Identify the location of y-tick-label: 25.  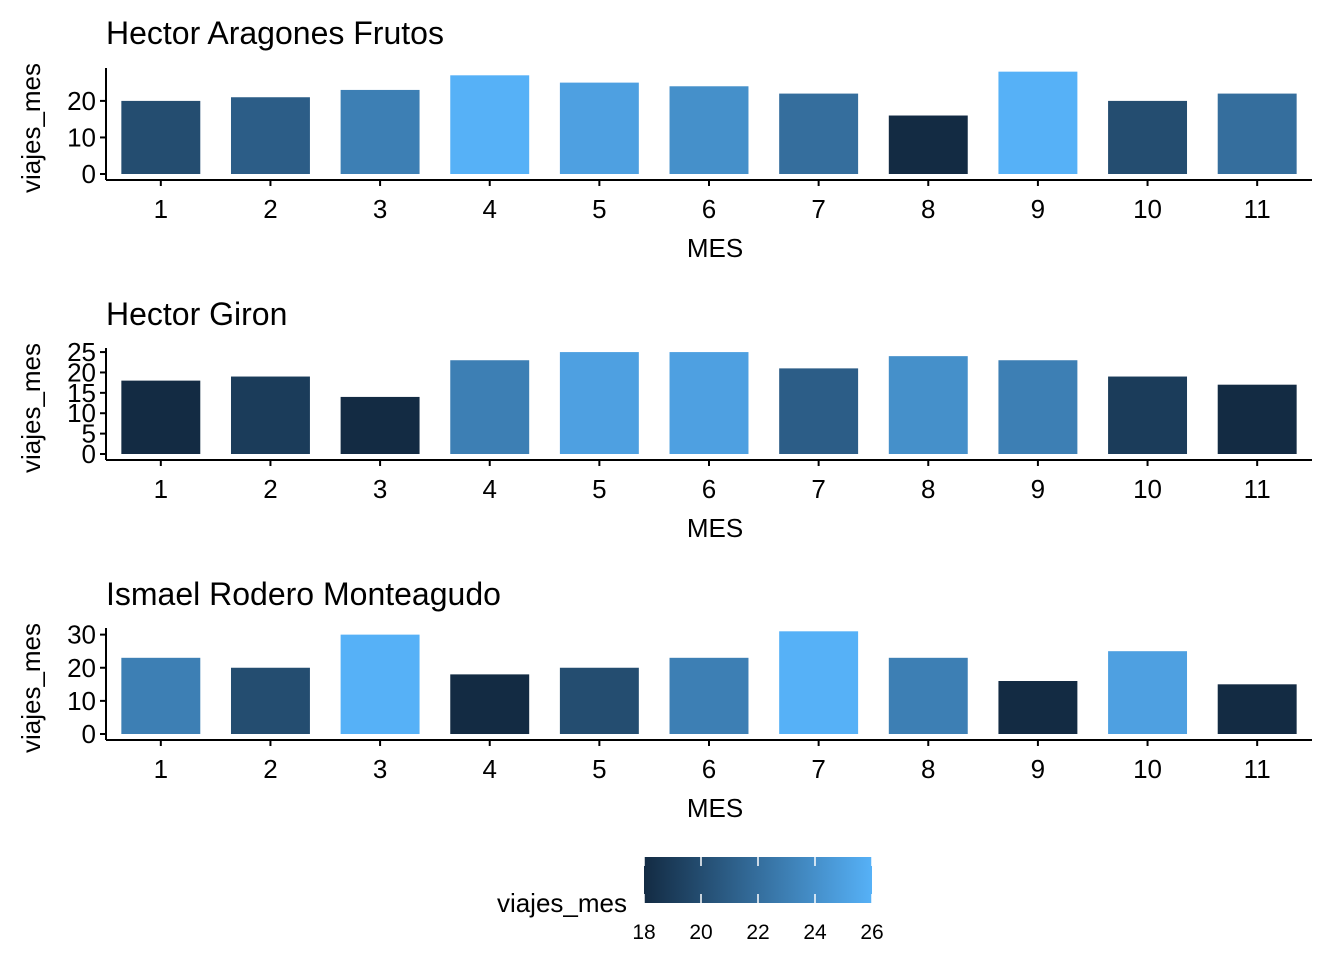
(81, 352).